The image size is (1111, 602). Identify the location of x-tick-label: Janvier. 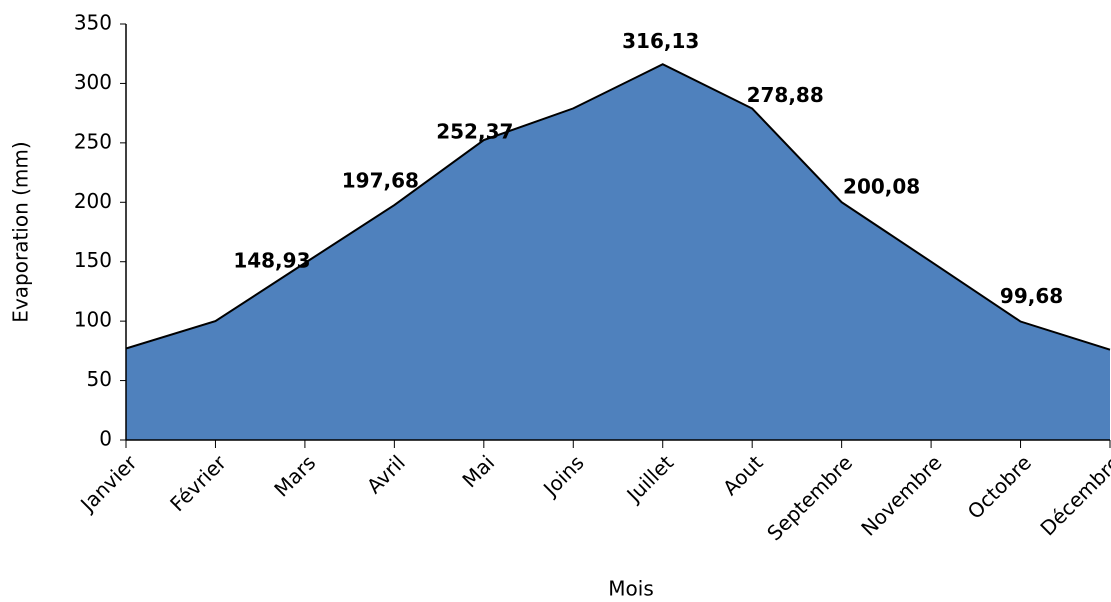
(108, 484).